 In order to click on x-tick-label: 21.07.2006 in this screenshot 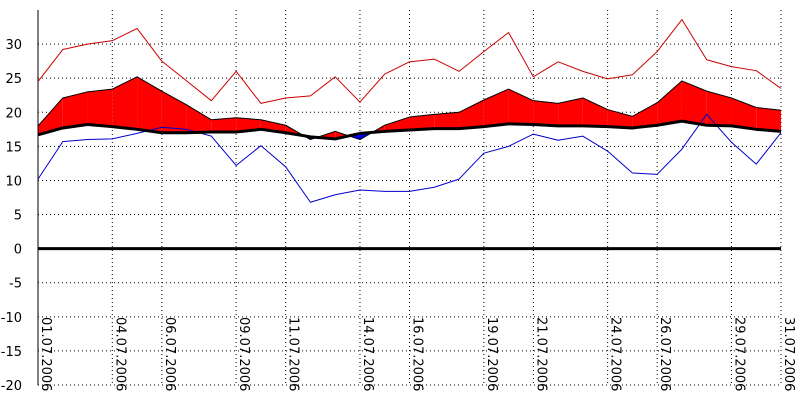, I will do `click(540, 354)`.